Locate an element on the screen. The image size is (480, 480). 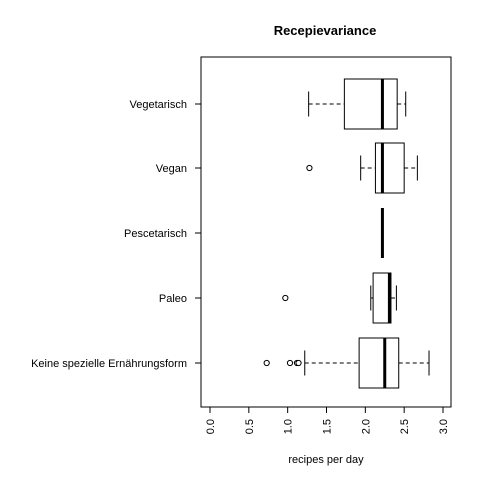
x-axis-label: recipes per day is located at coordinates (326, 460).